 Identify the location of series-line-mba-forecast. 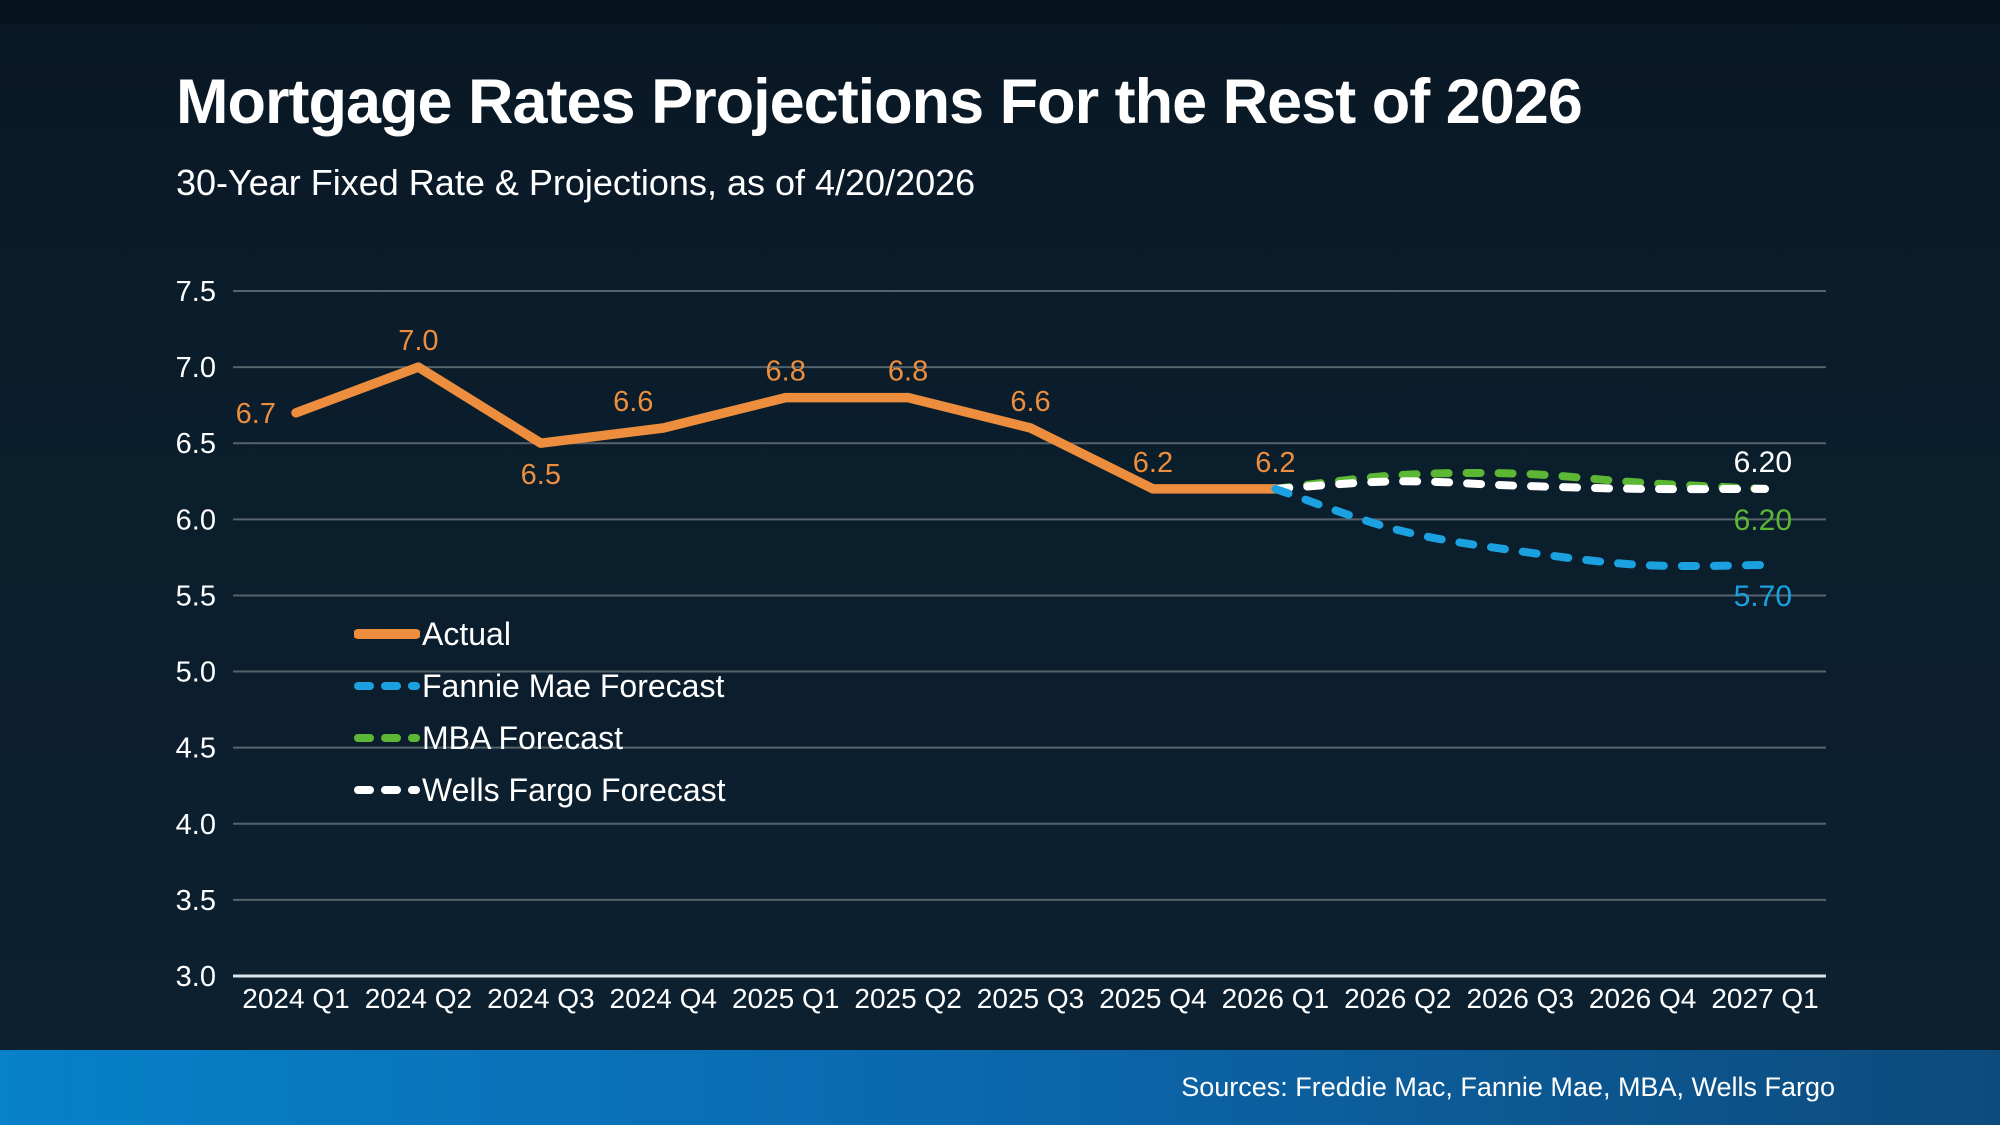
(1520, 480).